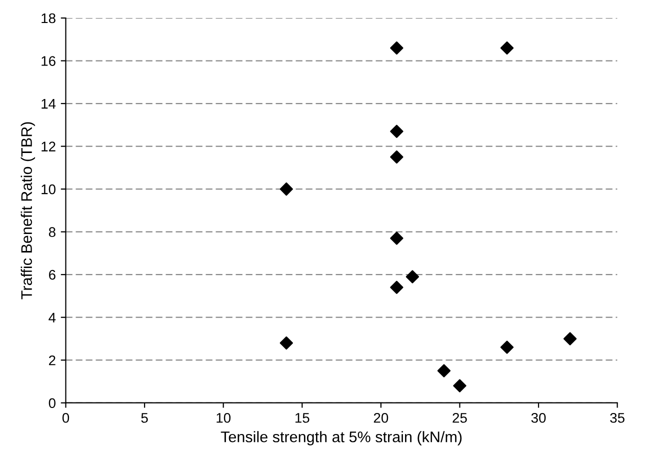  I want to click on x-tick-label: 35, so click(617, 417).